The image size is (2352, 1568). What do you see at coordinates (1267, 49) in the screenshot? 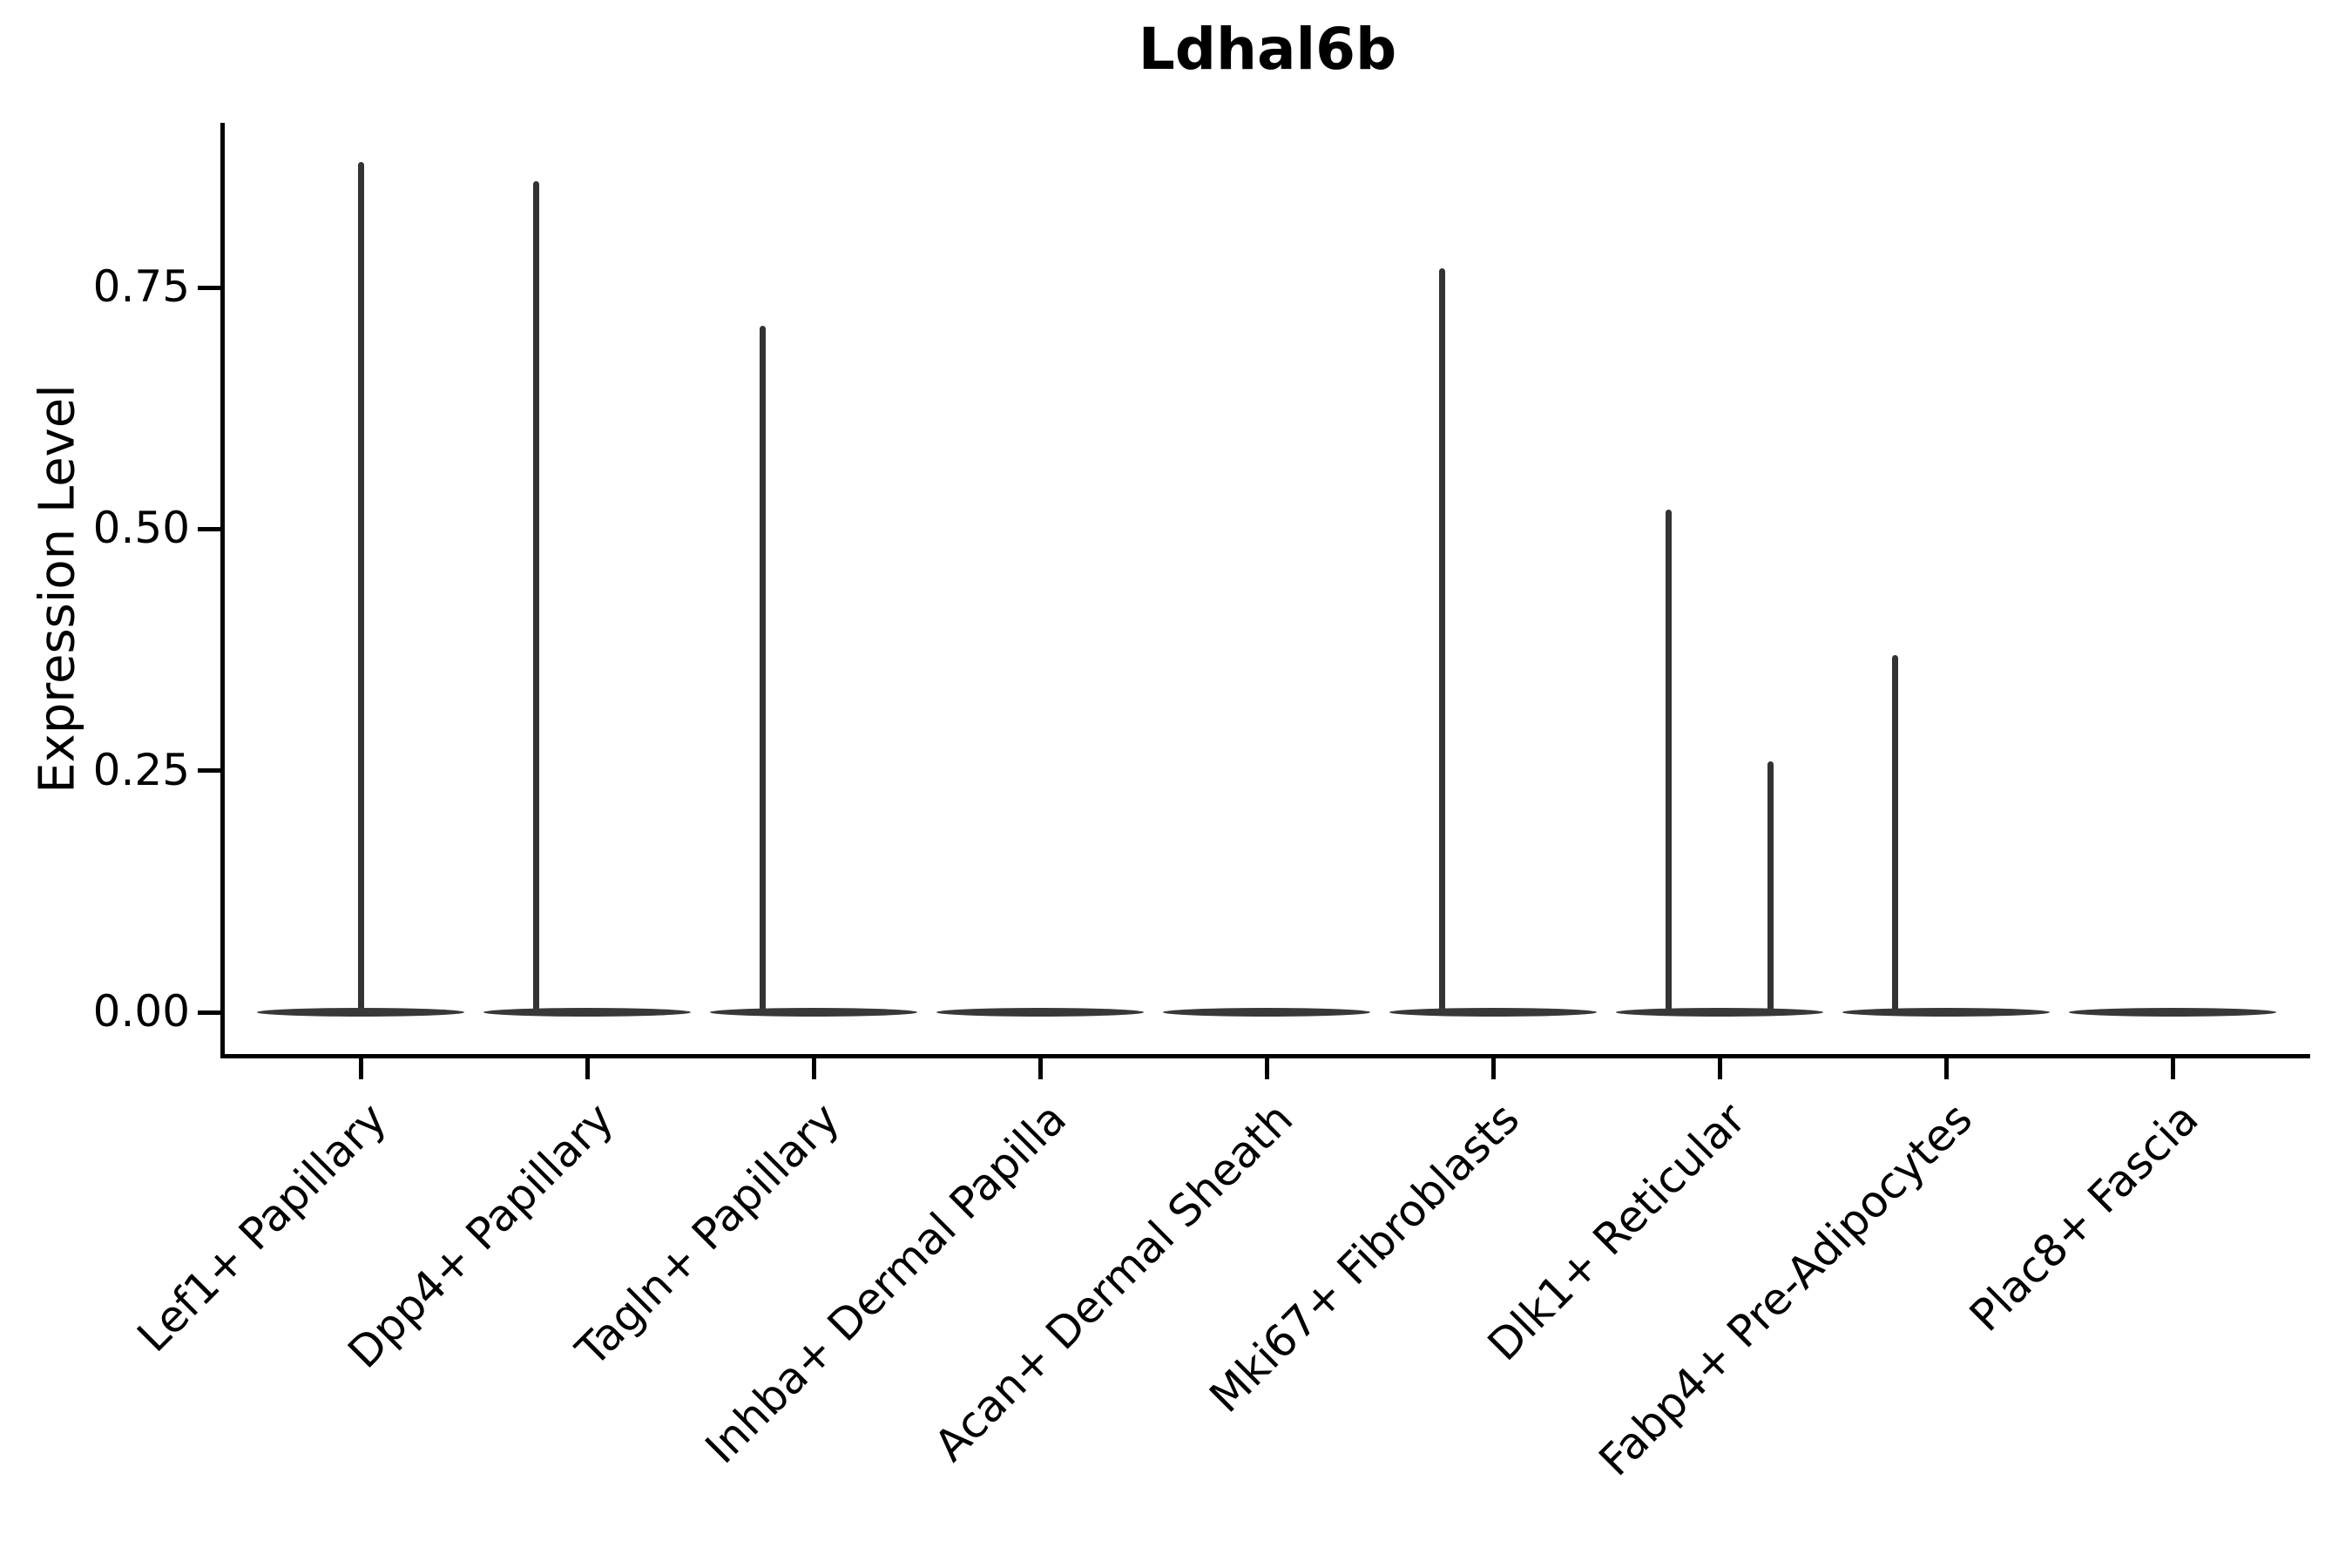
I see `chart-title: Ldhal6b` at bounding box center [1267, 49].